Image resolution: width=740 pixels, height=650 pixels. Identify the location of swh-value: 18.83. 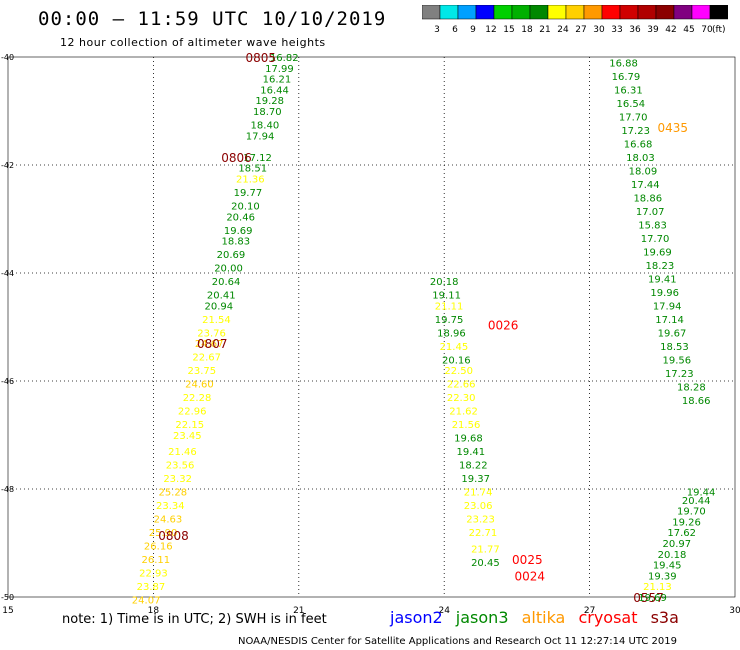
(235, 242).